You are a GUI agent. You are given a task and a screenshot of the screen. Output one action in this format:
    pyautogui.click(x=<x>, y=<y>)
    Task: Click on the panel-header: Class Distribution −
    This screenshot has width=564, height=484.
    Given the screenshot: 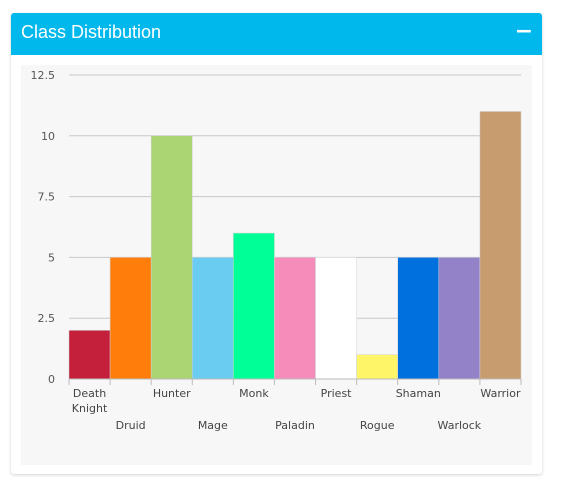 What is the action you would take?
    pyautogui.click(x=276, y=34)
    